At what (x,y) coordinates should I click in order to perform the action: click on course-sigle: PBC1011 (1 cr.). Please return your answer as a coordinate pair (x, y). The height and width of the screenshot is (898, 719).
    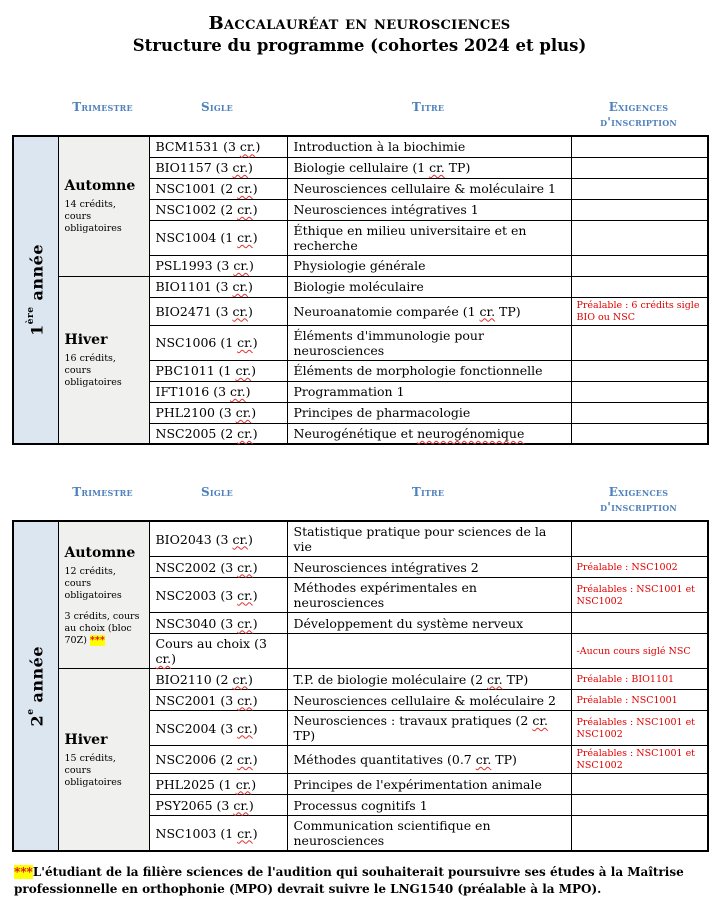
    Looking at the image, I should click on (218, 370).